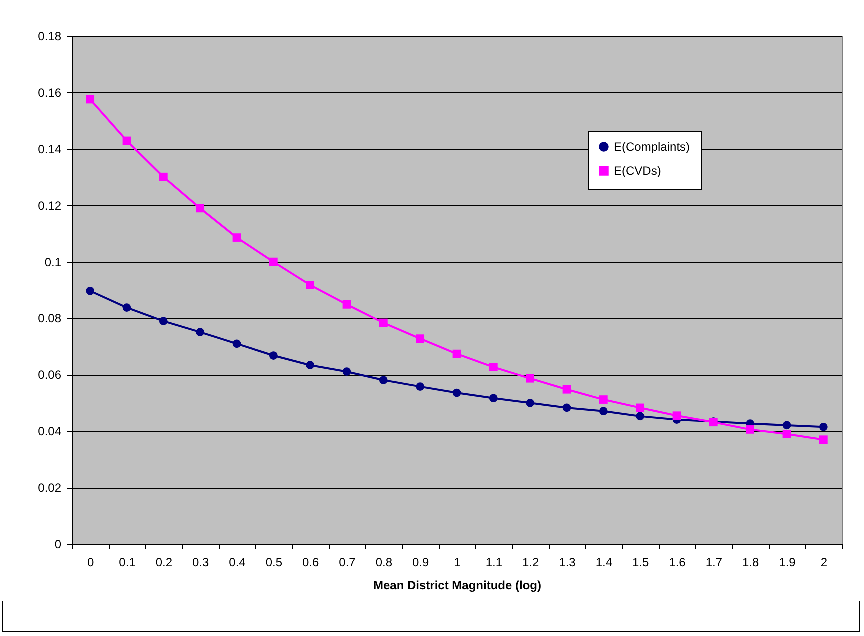  I want to click on legend-label: E(CVDs), so click(638, 171).